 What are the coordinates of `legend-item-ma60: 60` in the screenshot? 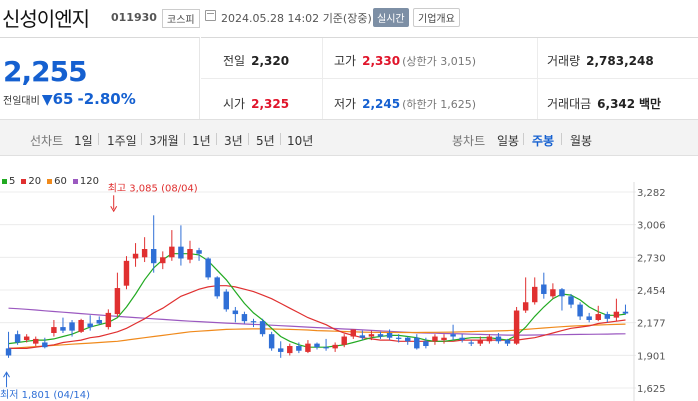 It's located at (57, 181).